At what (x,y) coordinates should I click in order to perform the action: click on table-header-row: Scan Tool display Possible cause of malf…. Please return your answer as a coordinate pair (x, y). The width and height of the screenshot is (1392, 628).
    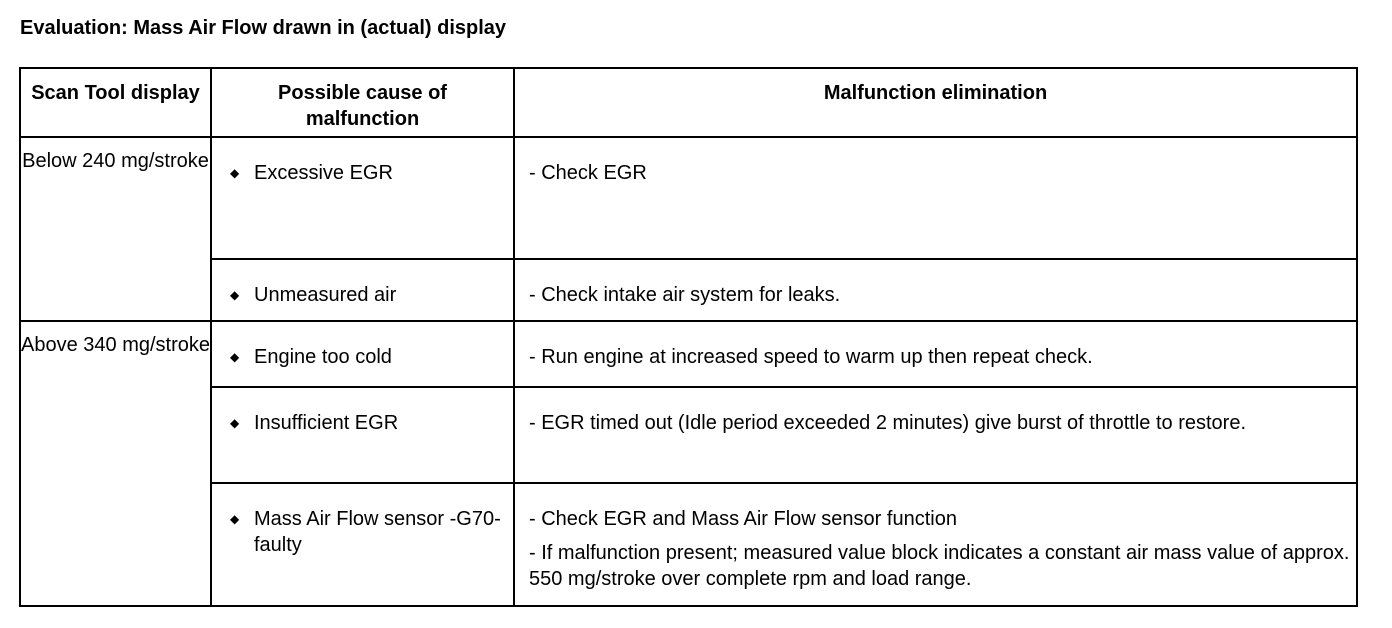
    Looking at the image, I should click on (688, 102).